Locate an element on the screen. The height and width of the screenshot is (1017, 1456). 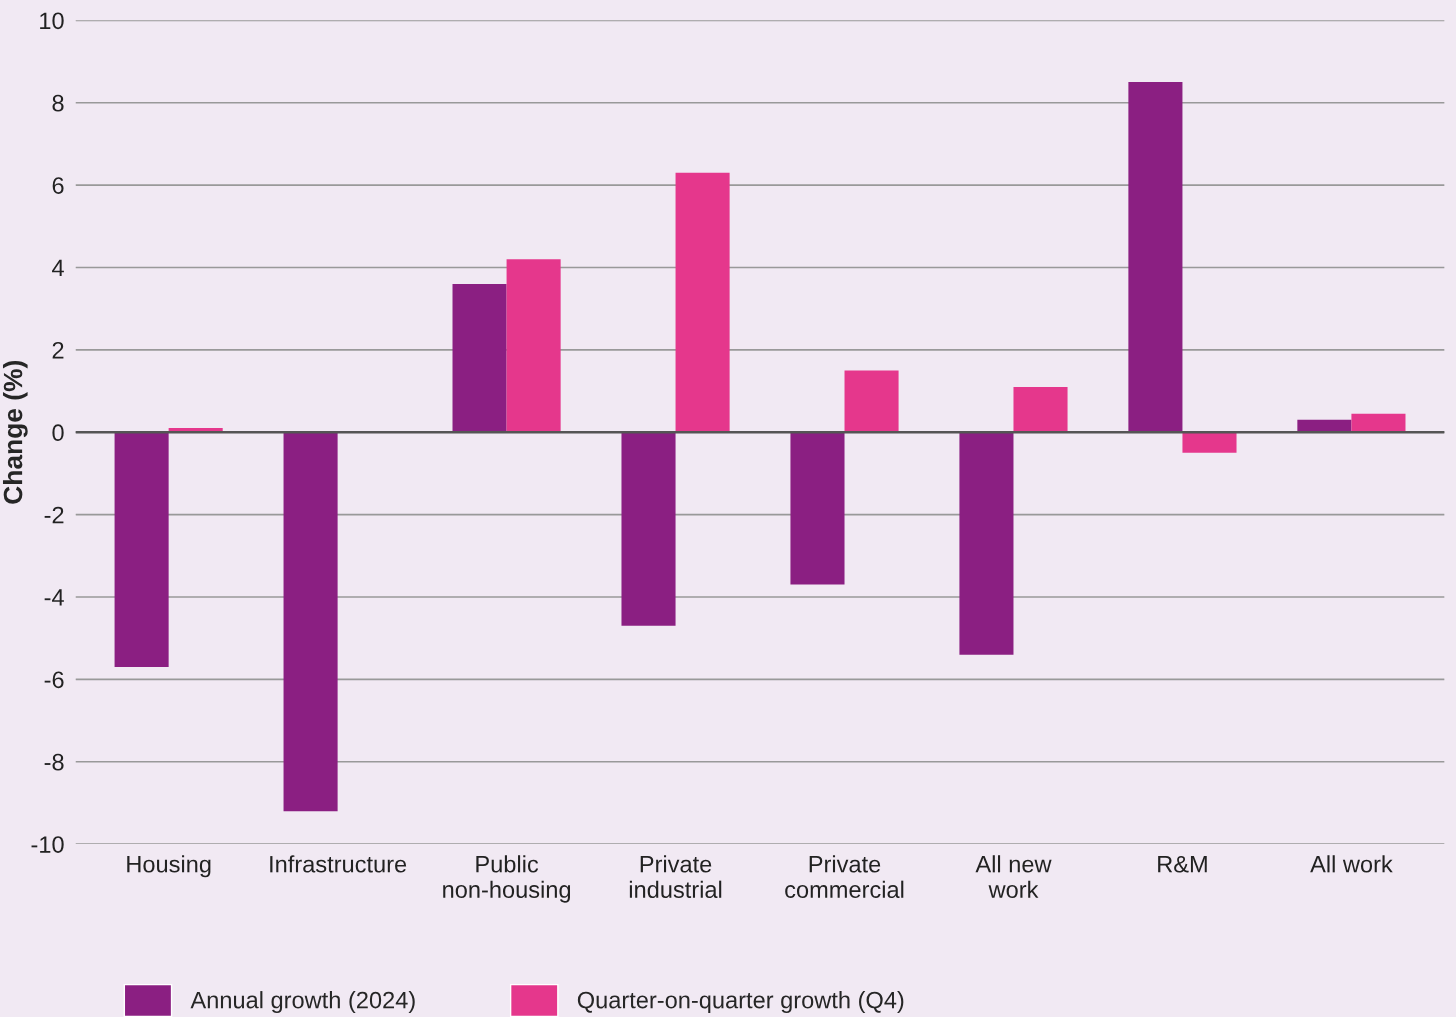
y-axis-title: Change (%) is located at coordinates (15, 432).